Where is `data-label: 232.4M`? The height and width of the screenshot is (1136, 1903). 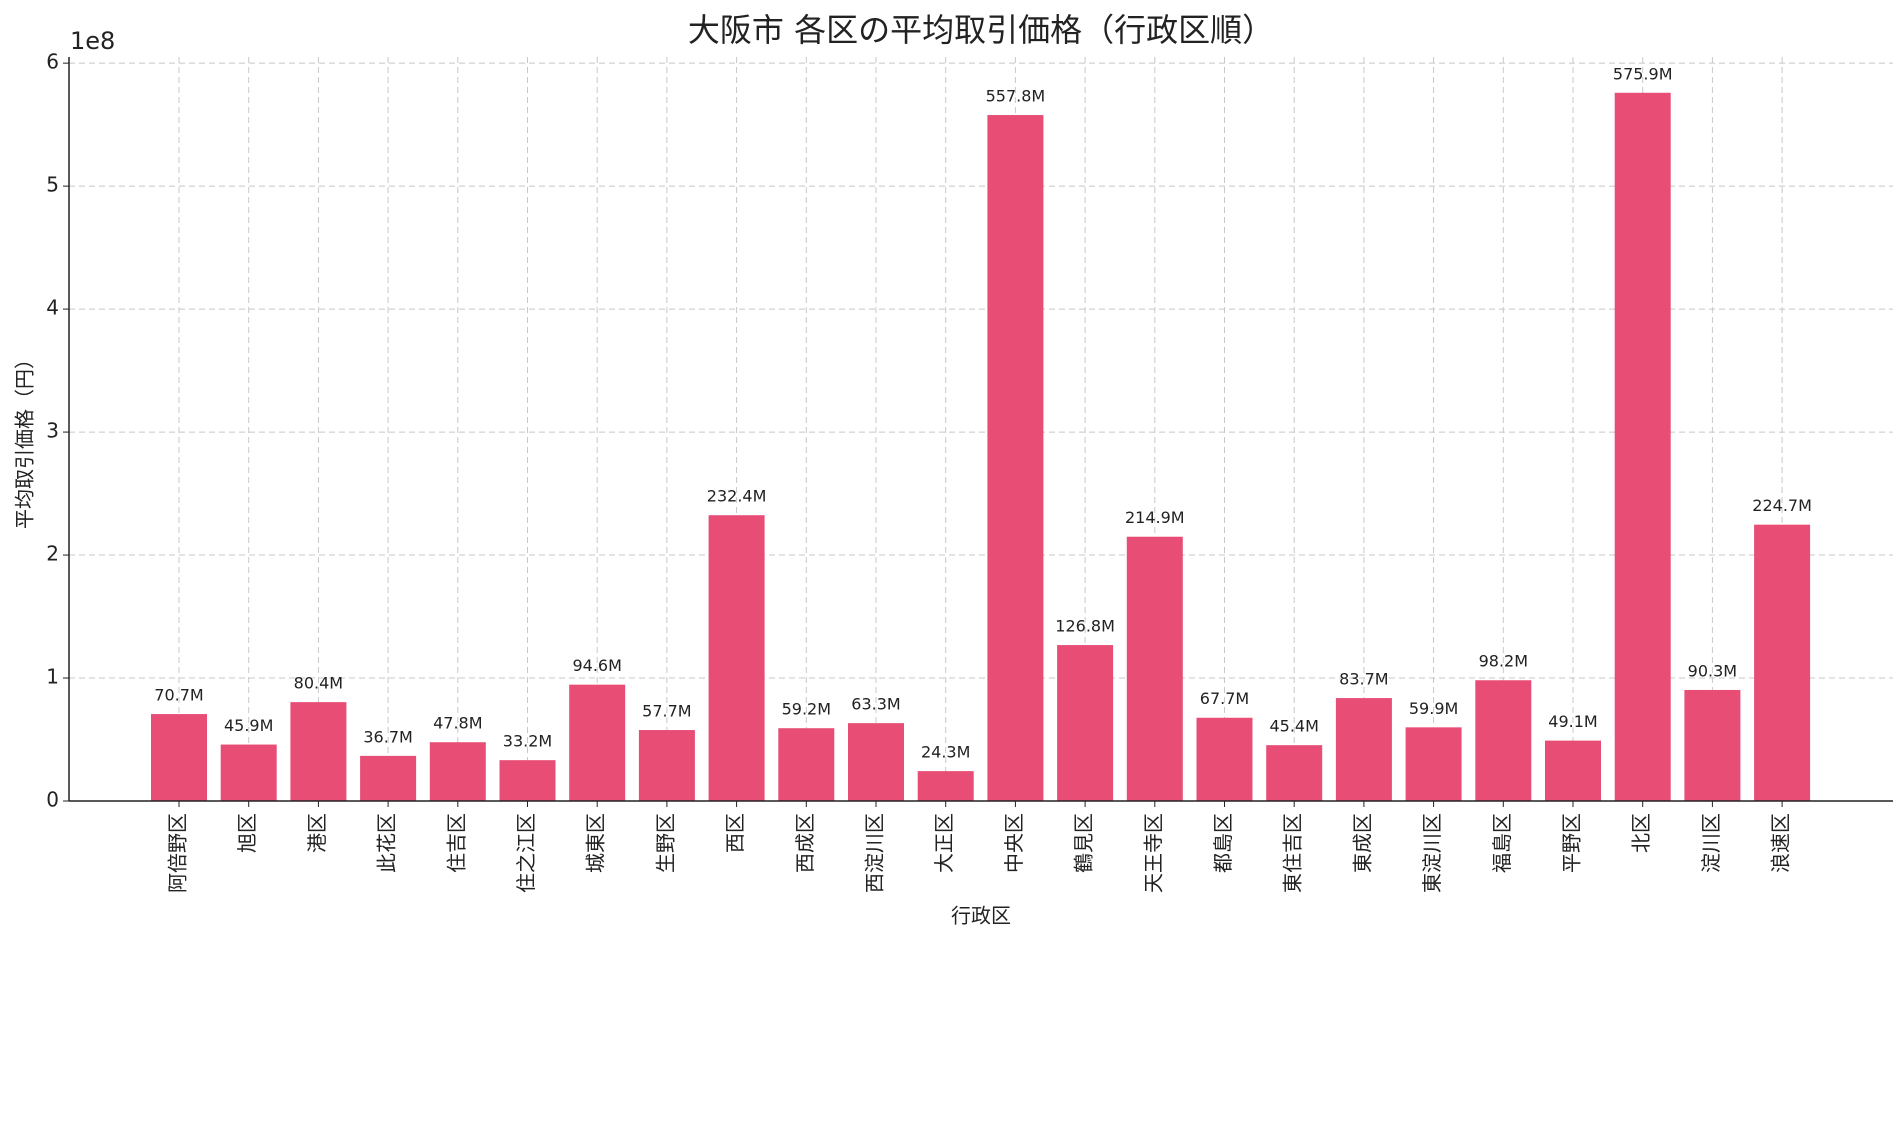 data-label: 232.4M is located at coordinates (737, 496).